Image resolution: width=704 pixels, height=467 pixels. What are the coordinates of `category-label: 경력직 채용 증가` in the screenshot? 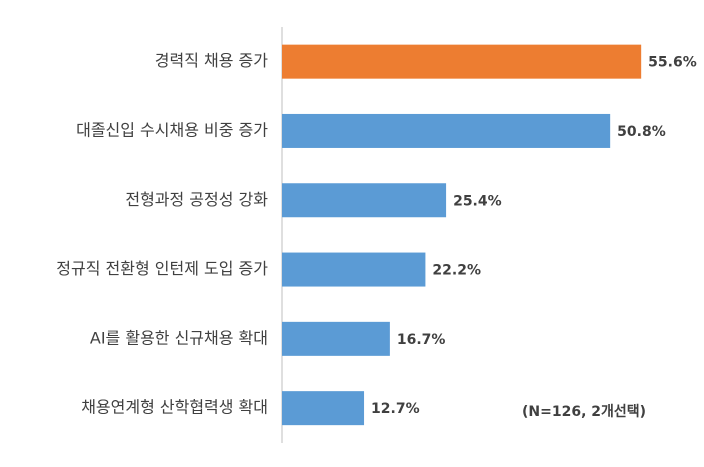 It's located at (211, 60).